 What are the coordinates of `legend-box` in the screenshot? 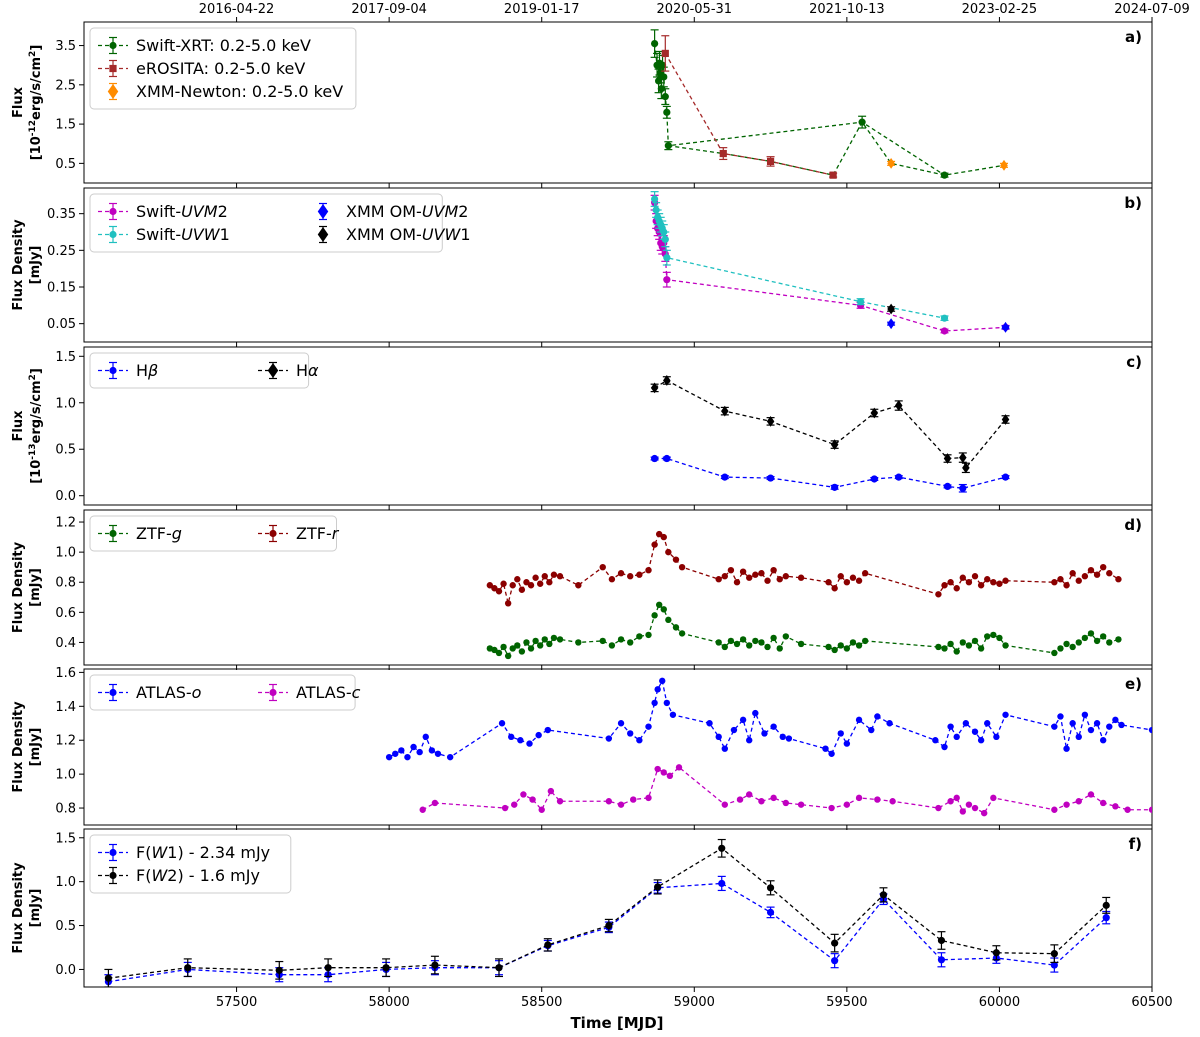 It's located at (213, 533).